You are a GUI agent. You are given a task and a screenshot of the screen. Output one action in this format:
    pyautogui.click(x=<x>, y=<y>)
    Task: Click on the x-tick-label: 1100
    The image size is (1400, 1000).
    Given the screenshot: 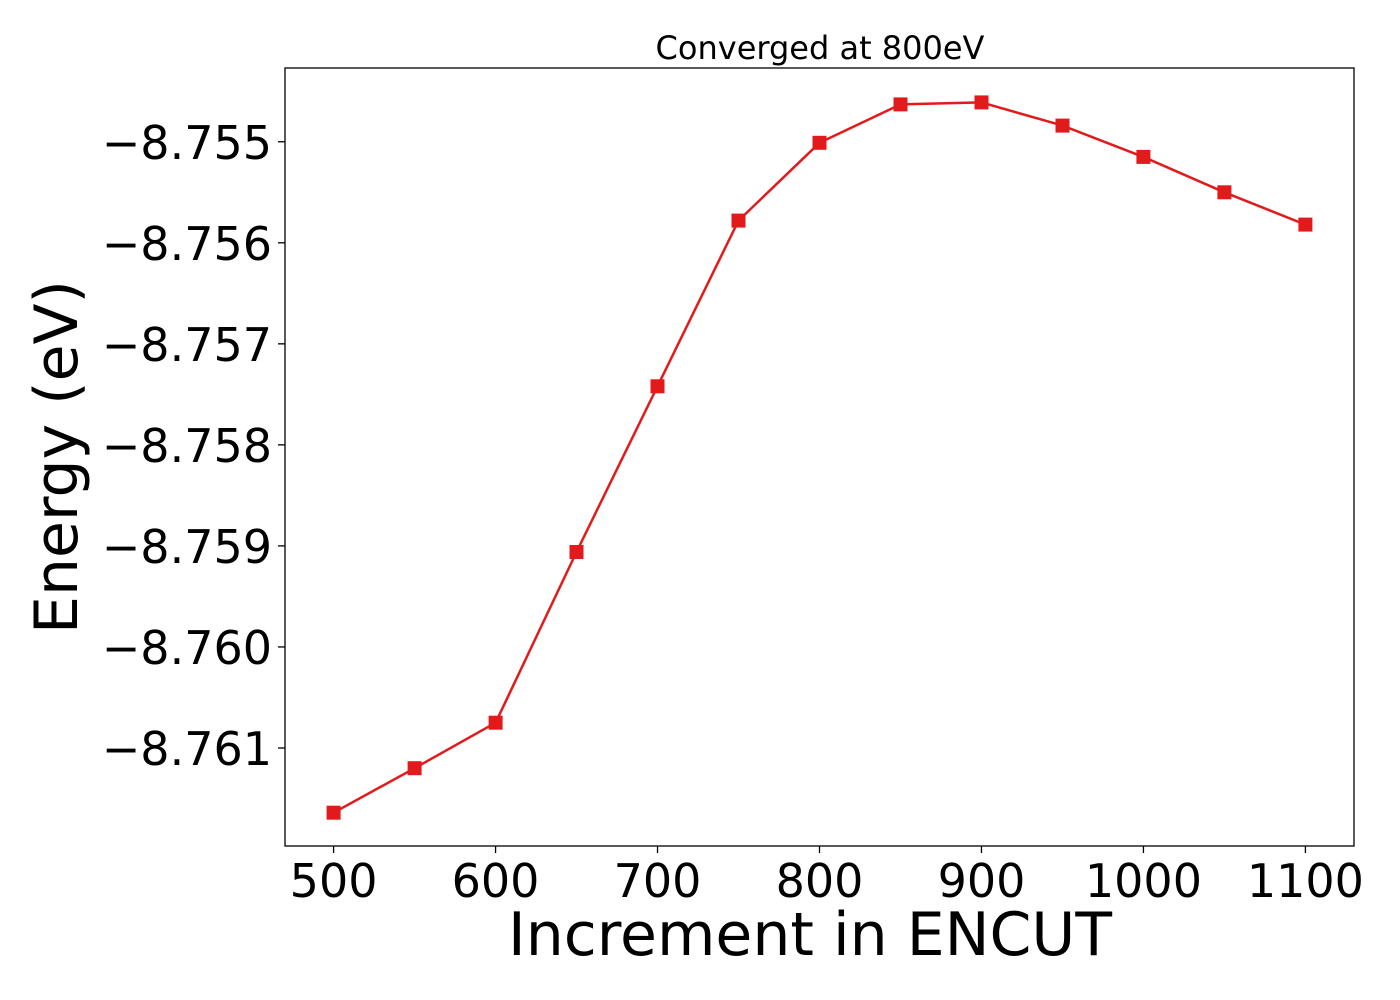 What is the action you would take?
    pyautogui.click(x=1305, y=881)
    